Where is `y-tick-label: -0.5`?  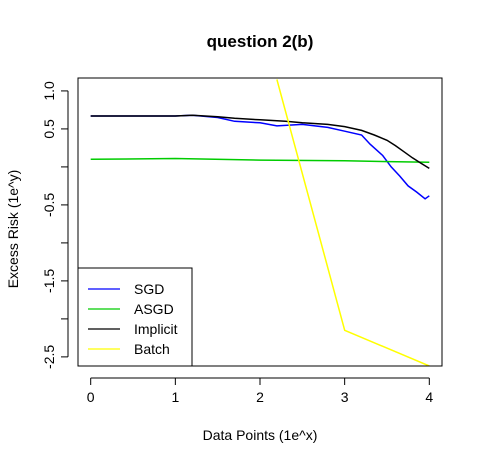
y-tick-label: -0.5 is located at coordinates (49, 205).